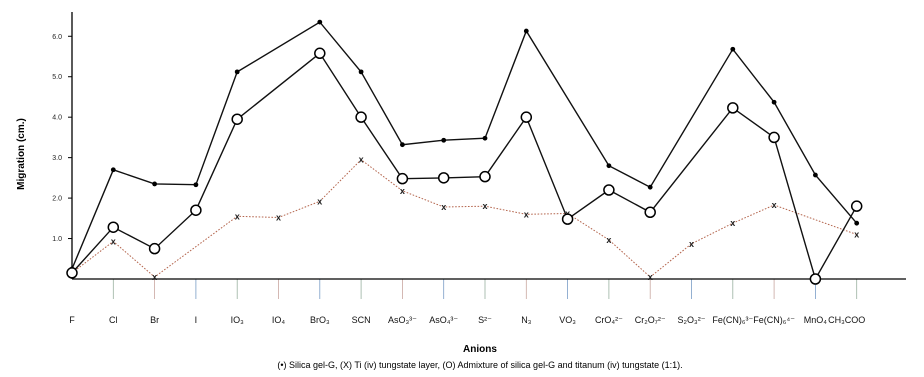  What do you see at coordinates (57, 77) in the screenshot?
I see `y-tick-label: 5.0` at bounding box center [57, 77].